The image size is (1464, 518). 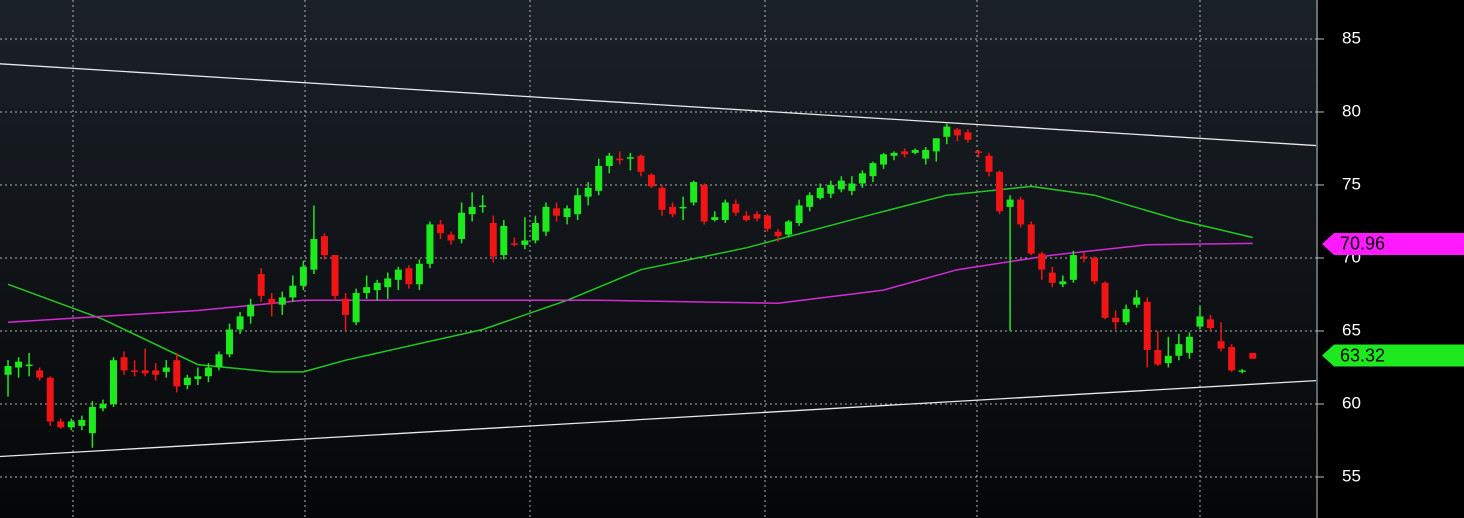 I want to click on y-tick-label: 85, so click(x=1351, y=37).